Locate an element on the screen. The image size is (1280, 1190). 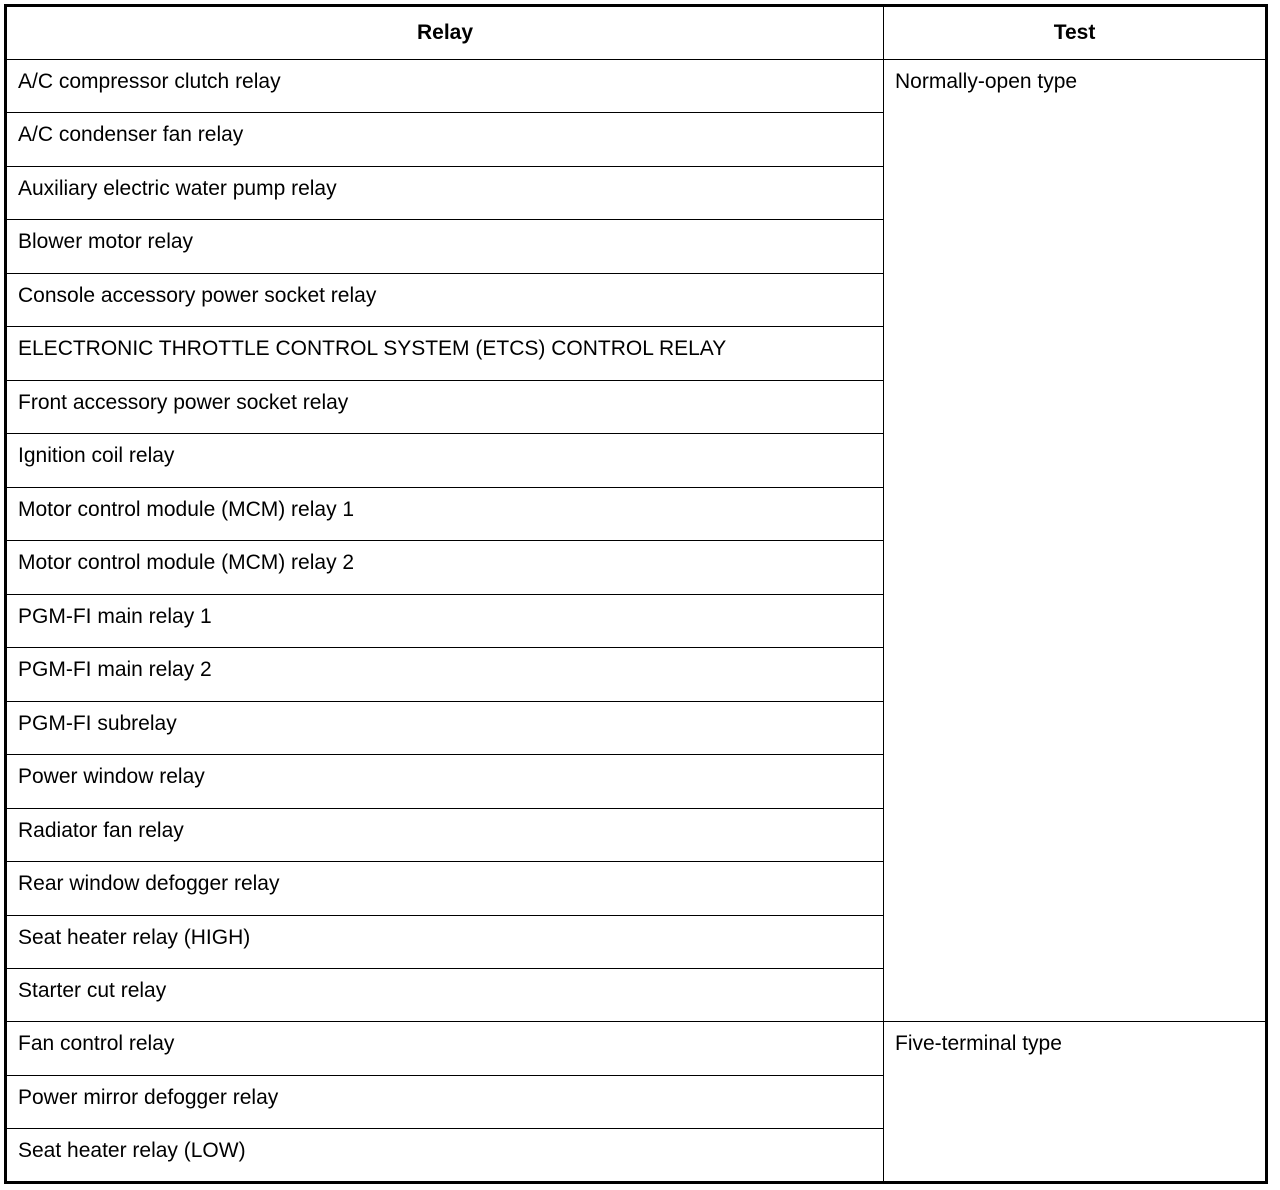
relay-cell: Motor control module (MCM) relay 2 is located at coordinates (444, 567).